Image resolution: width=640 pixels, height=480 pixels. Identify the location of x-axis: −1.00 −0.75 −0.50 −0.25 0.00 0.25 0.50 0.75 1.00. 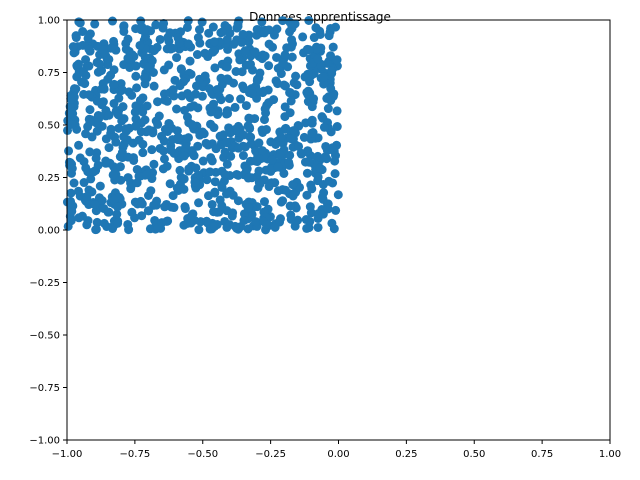
(336, 450).